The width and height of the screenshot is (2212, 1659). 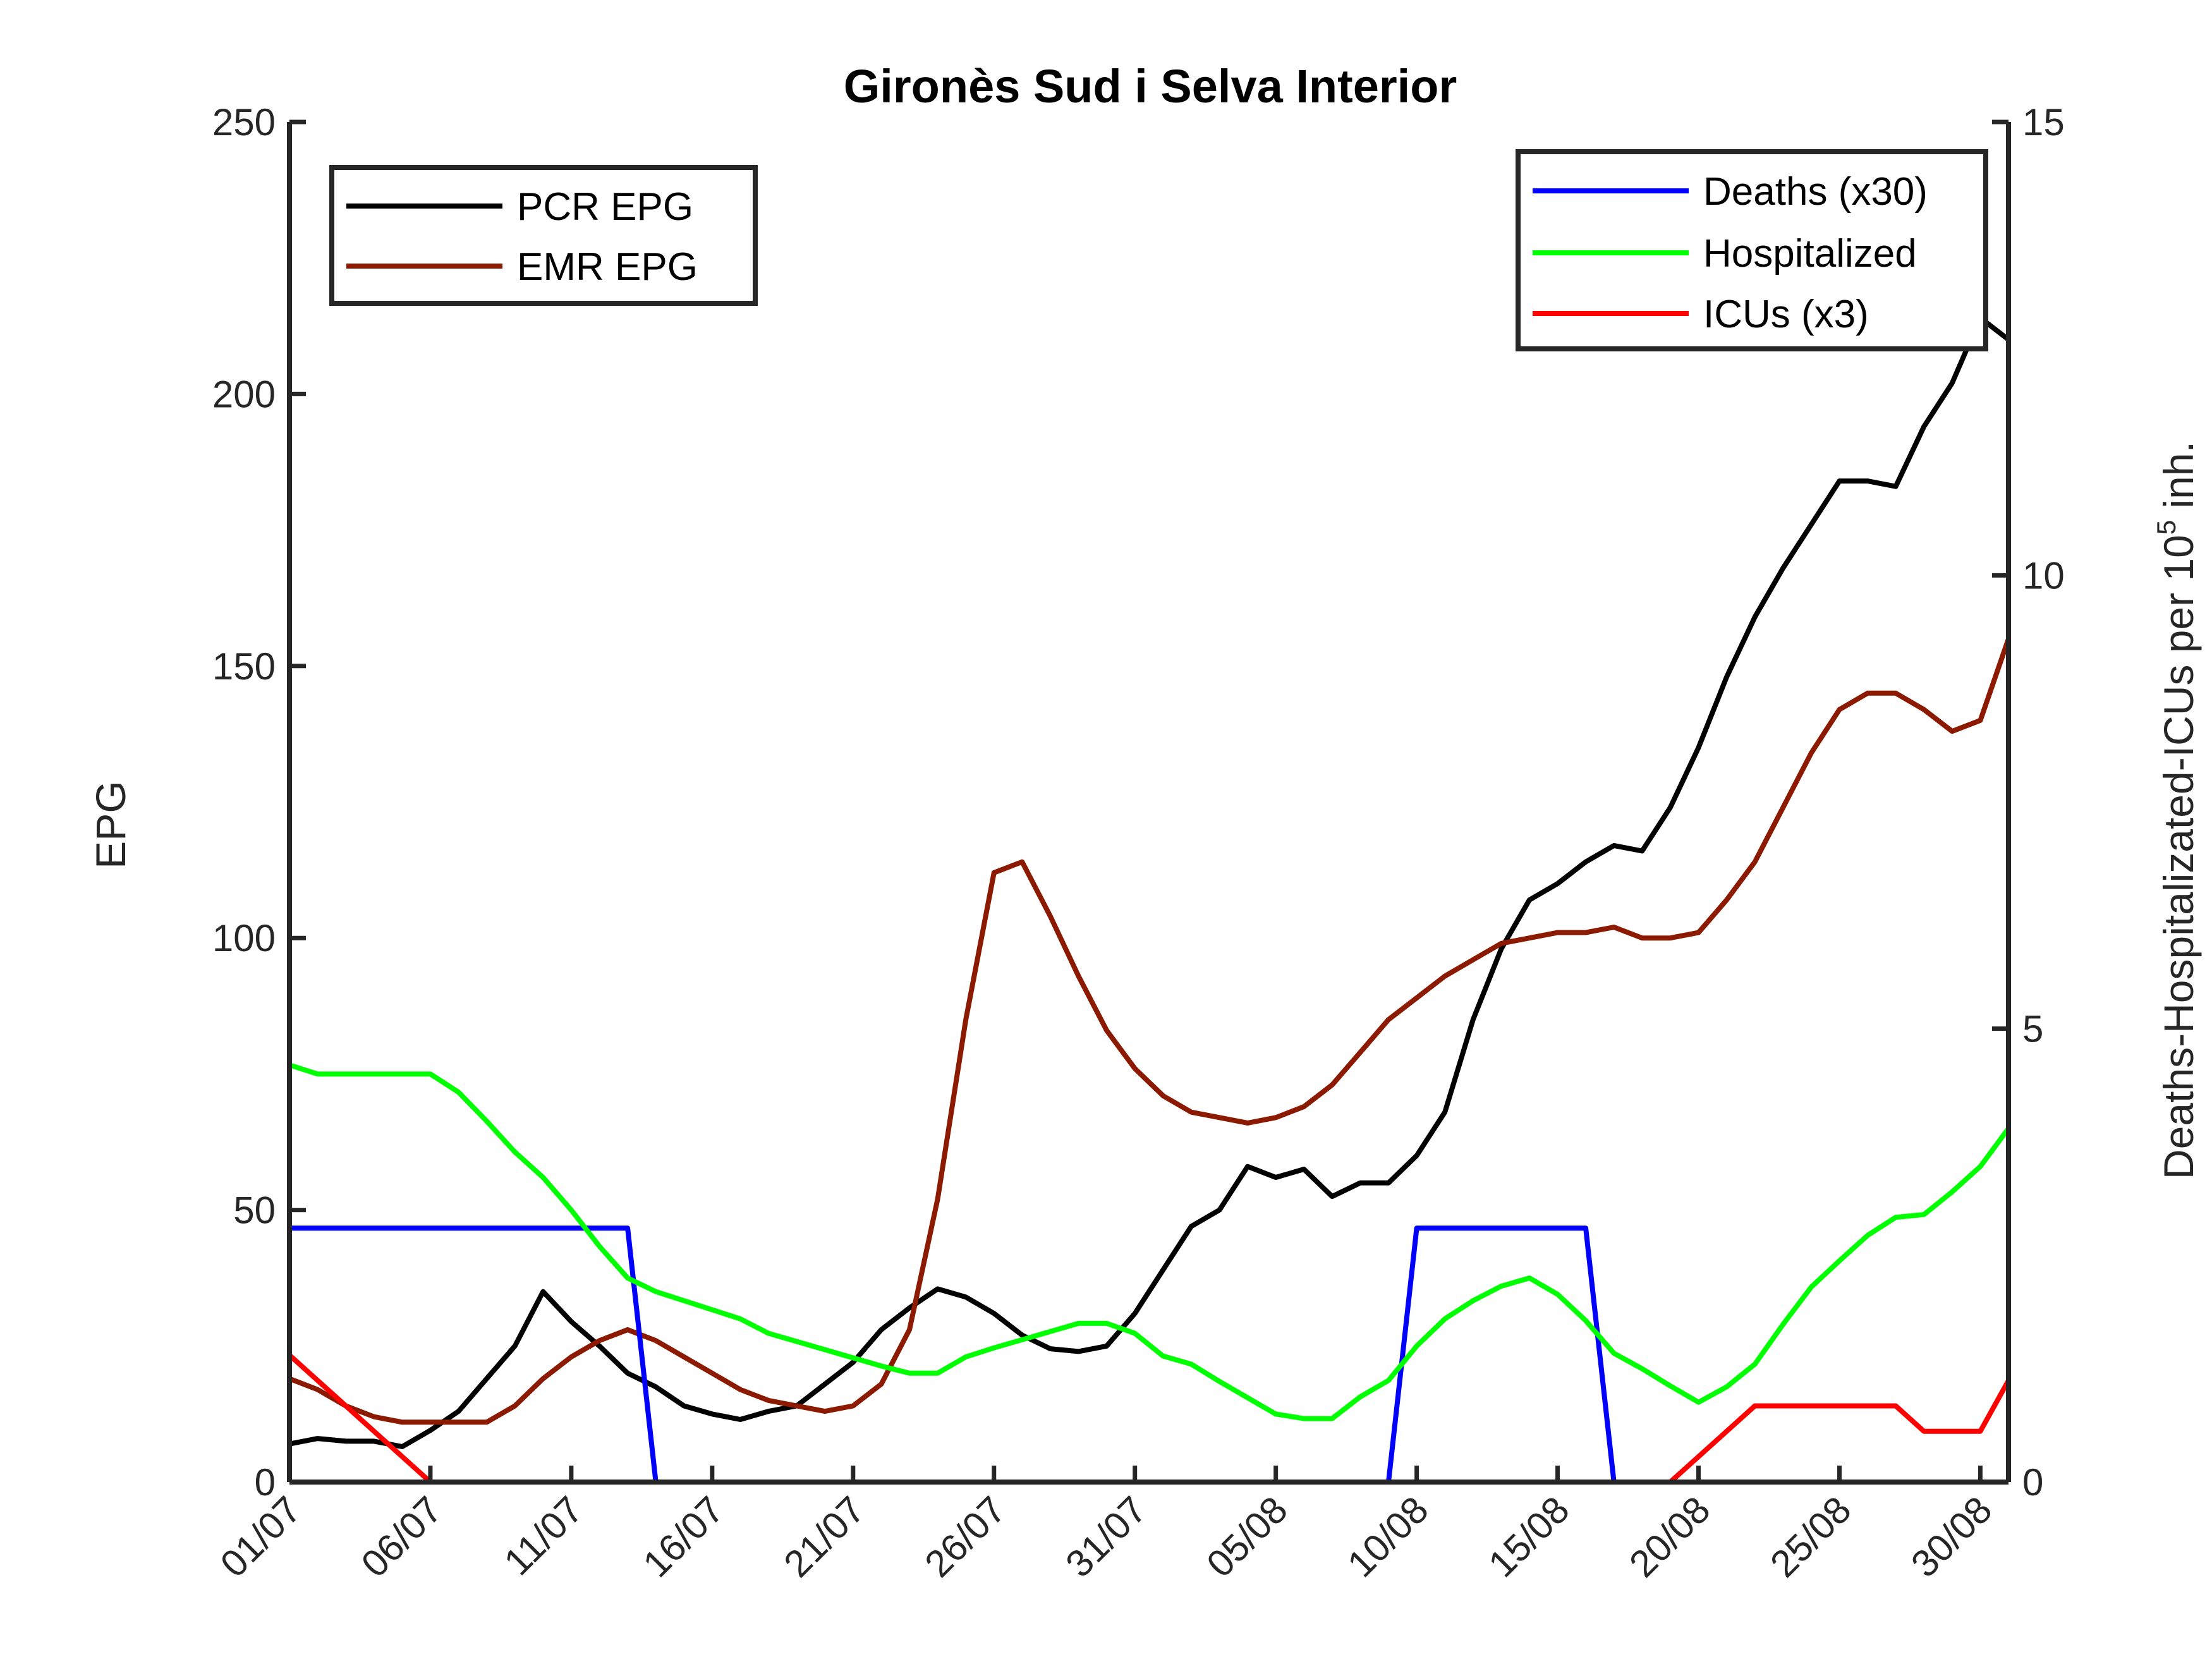 I want to click on legend-label-pcr-epg: PCR EPG, so click(x=605, y=207).